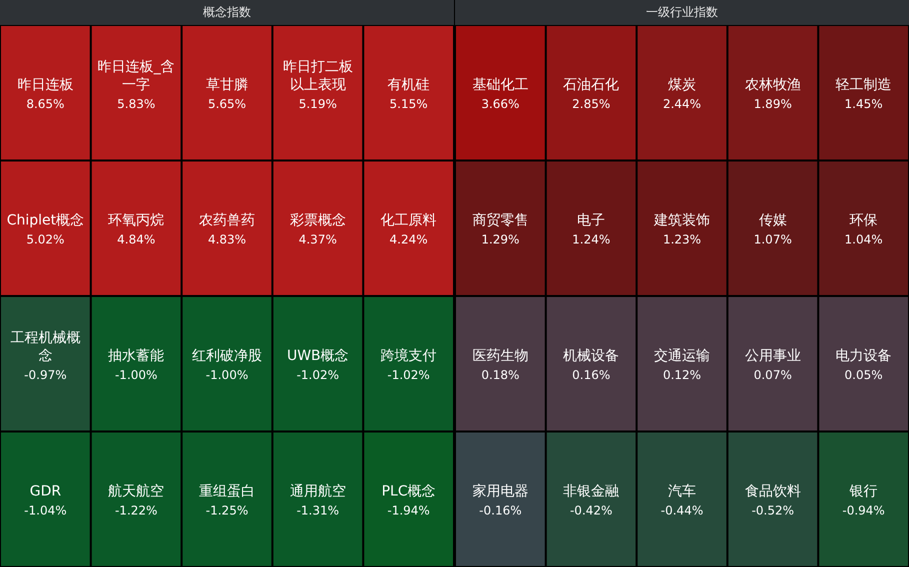 The height and width of the screenshot is (567, 909). Describe the element at coordinates (863, 103) in the screenshot. I see `data-label: 1.45%` at that location.